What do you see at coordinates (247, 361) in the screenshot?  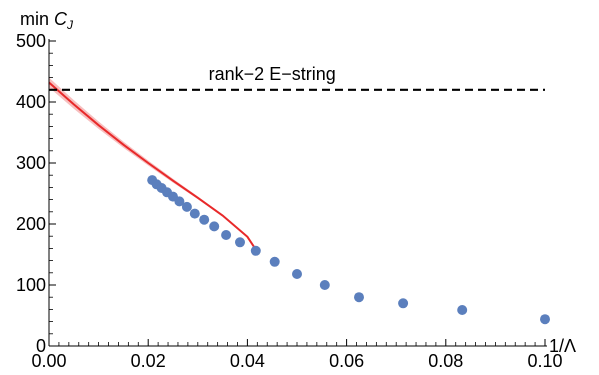 I see `x-tick-label: 0.04` at bounding box center [247, 361].